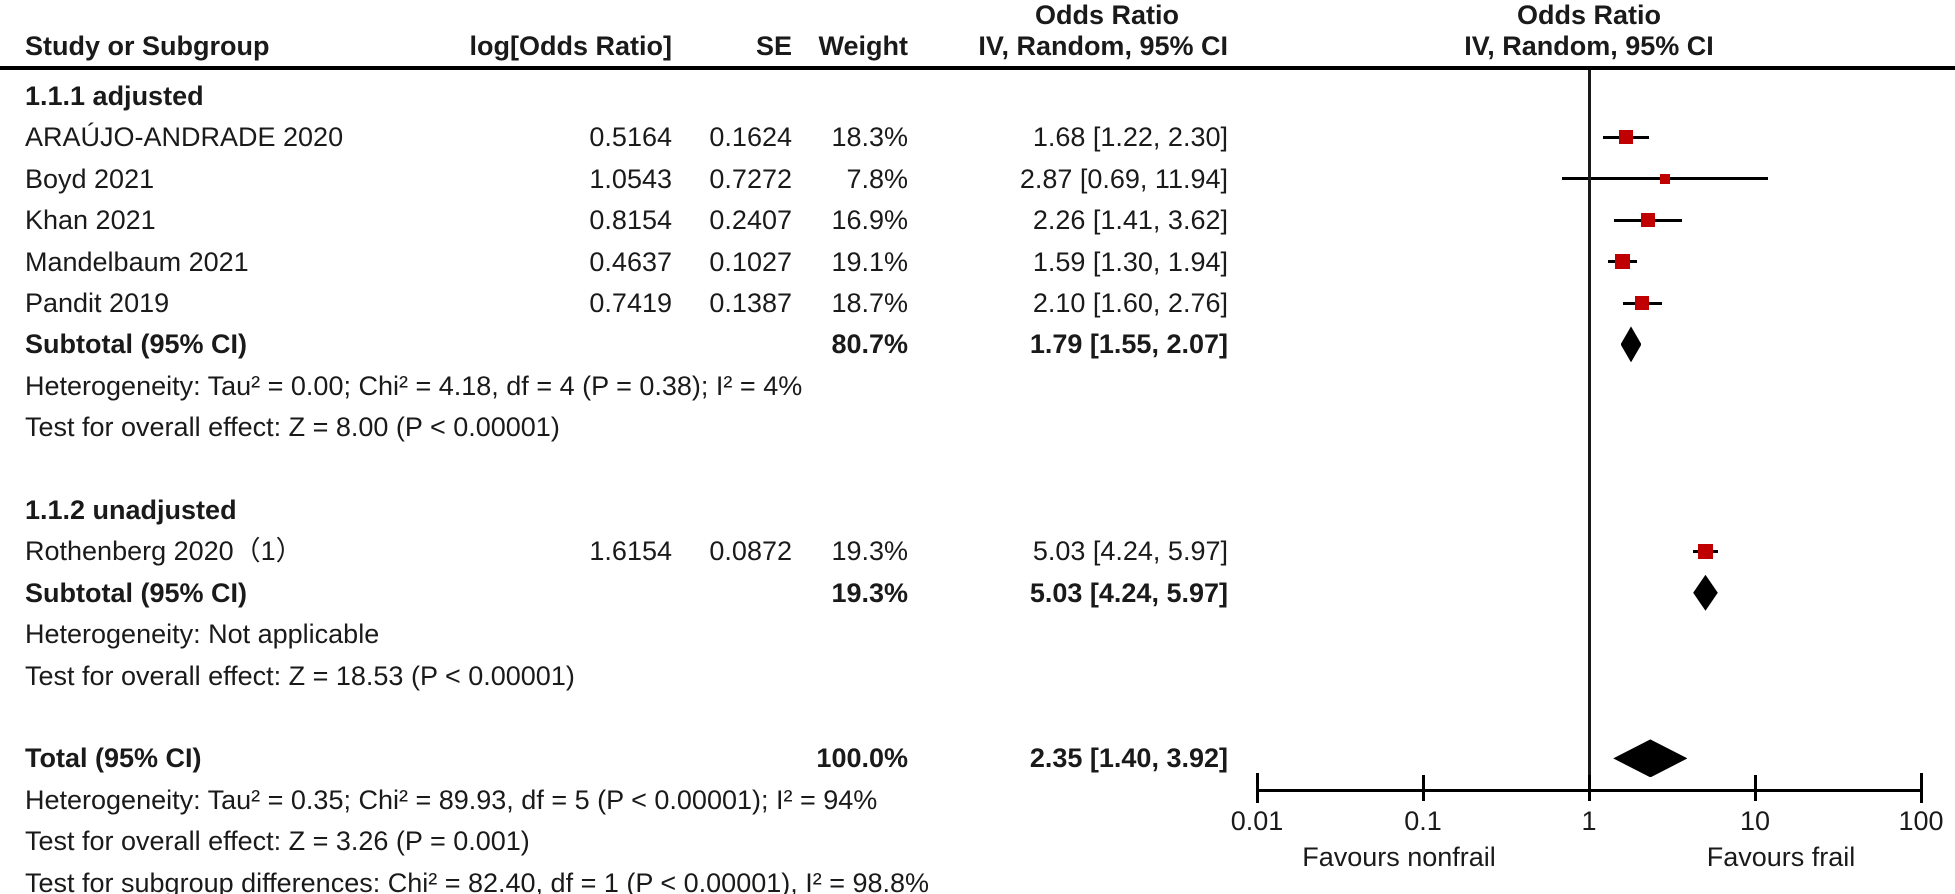  Describe the element at coordinates (1399, 857) in the screenshot. I see `favours-left-label: Favours nonfrail` at that location.